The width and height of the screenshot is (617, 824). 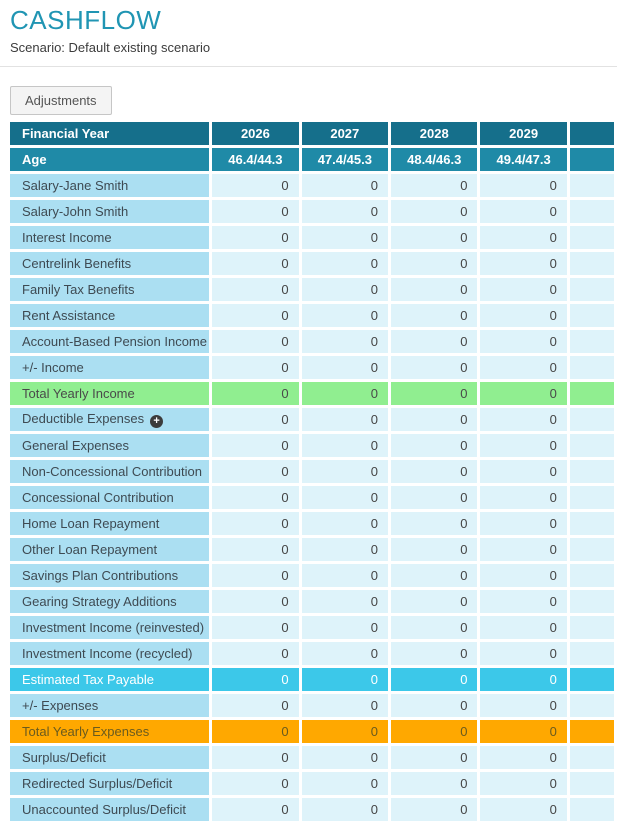 I want to click on row-label: Salary-John Smith, so click(x=110, y=211).